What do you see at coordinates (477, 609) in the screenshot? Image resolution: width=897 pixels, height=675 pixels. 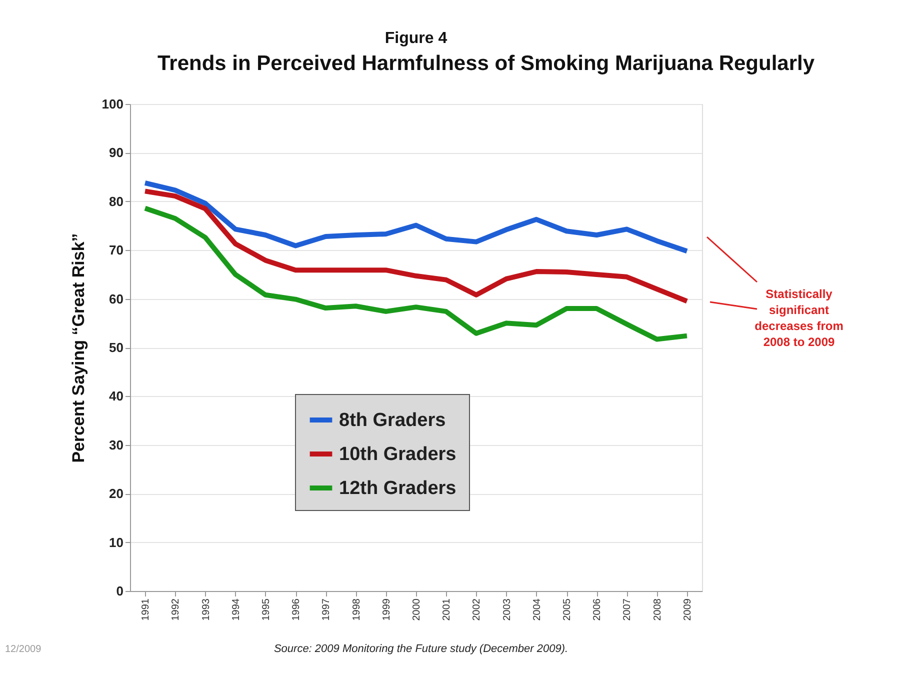 I see `x-tick-label: 2002` at bounding box center [477, 609].